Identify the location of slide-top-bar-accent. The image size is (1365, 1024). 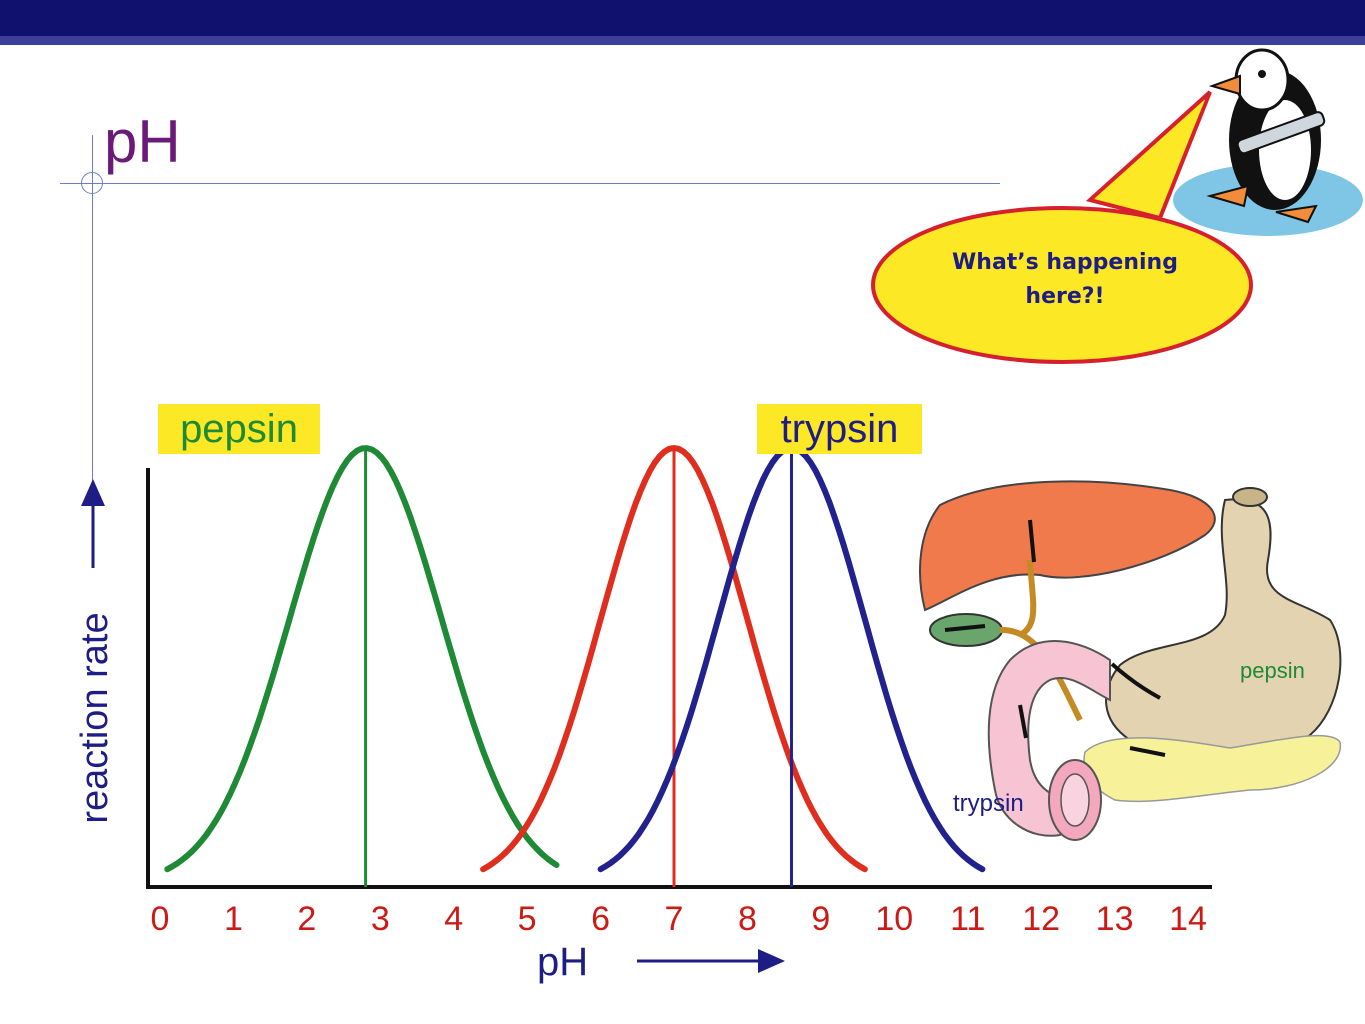
(682, 40).